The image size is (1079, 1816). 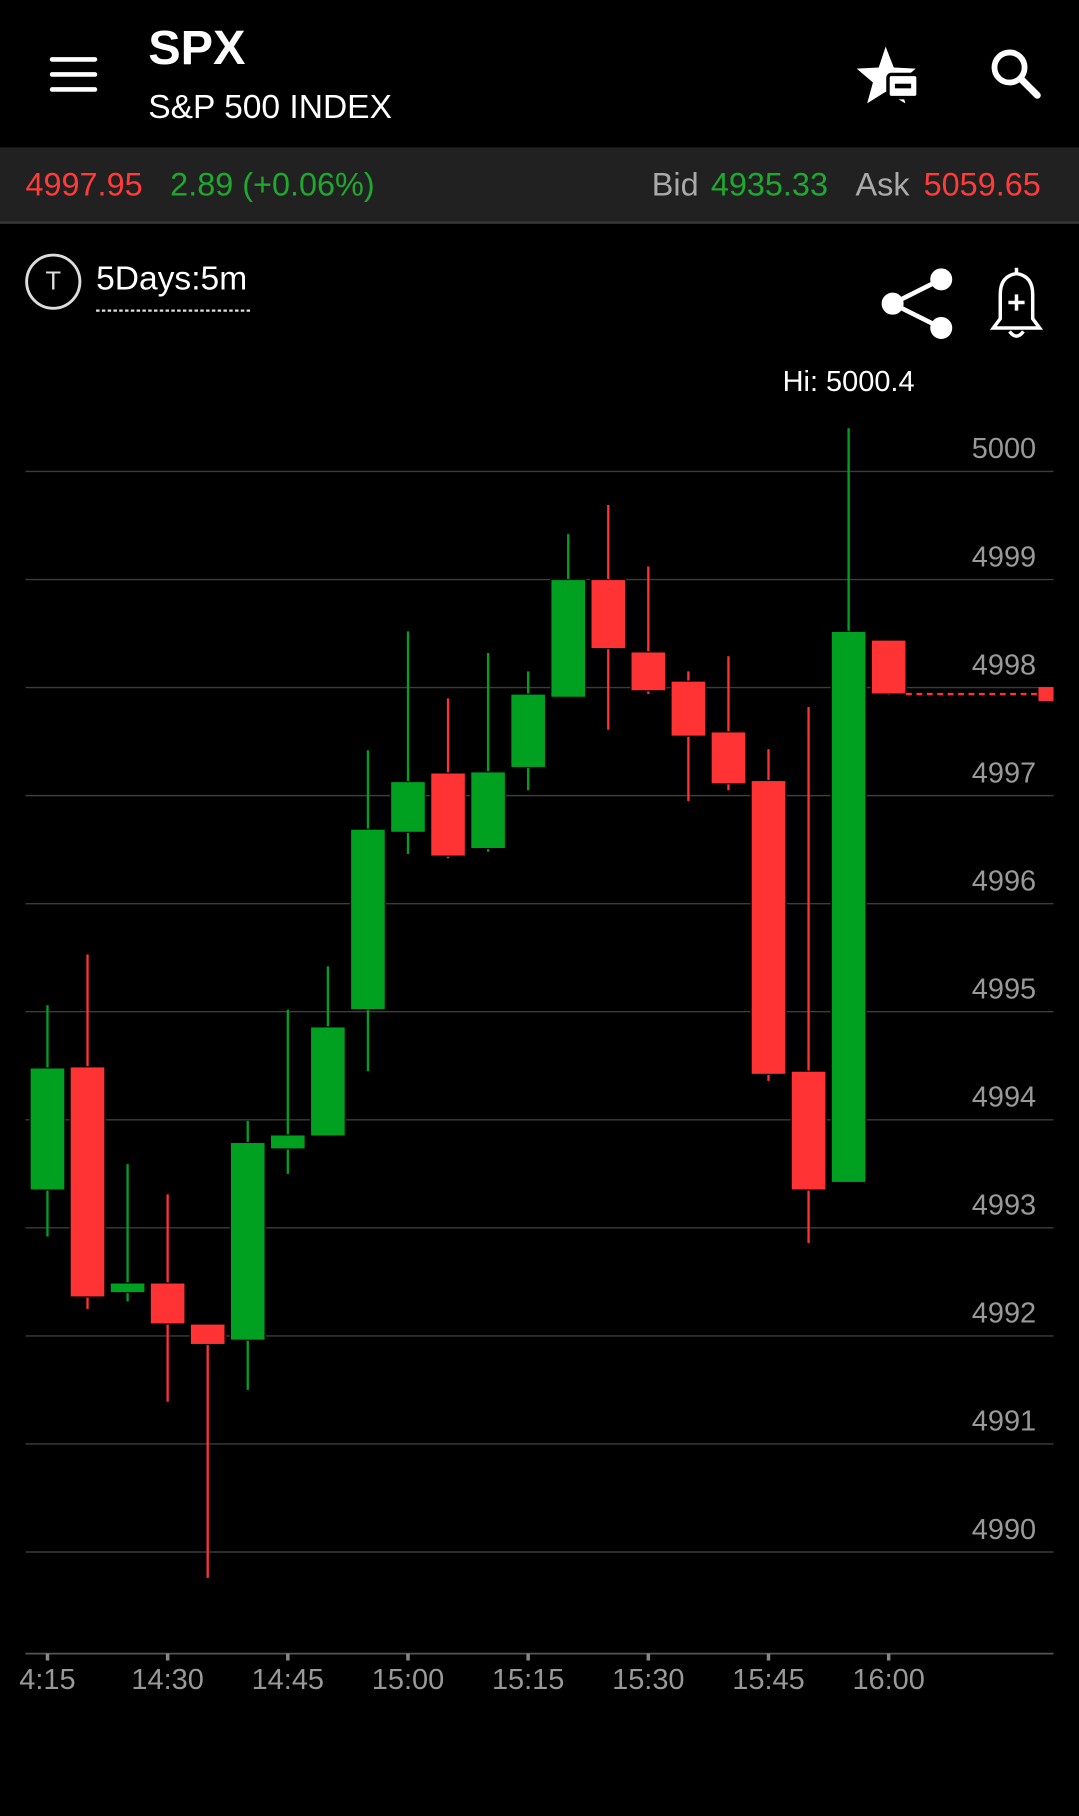 What do you see at coordinates (1004, 665) in the screenshot?
I see `y-tick-label: 4998` at bounding box center [1004, 665].